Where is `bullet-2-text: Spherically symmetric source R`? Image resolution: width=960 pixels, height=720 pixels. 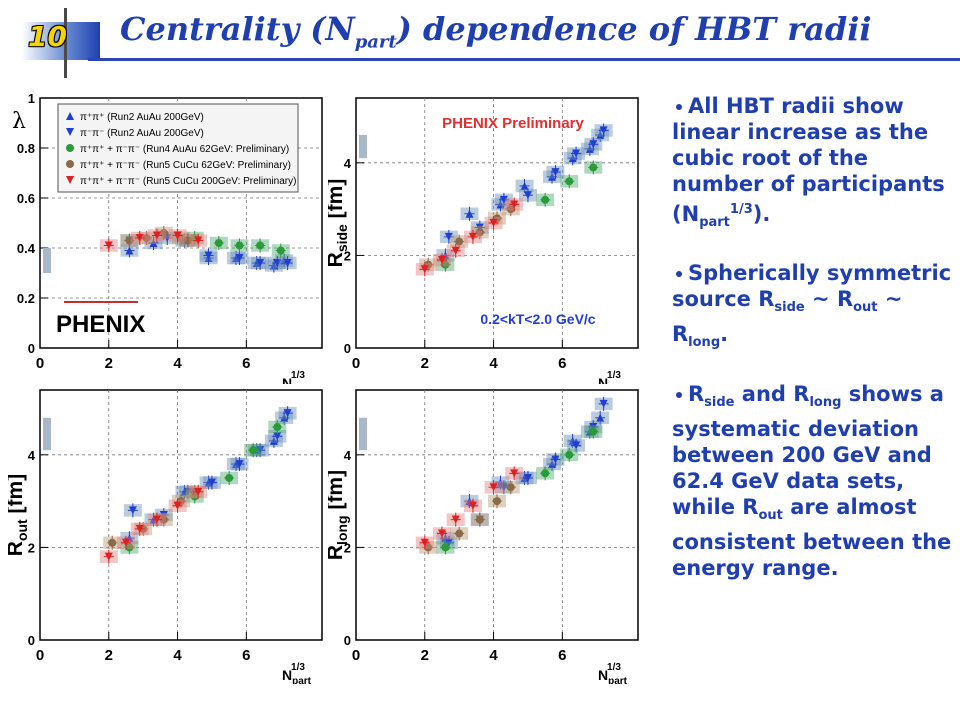
bullet-2-text: Spherically symmetric source R is located at coordinates (812, 286).